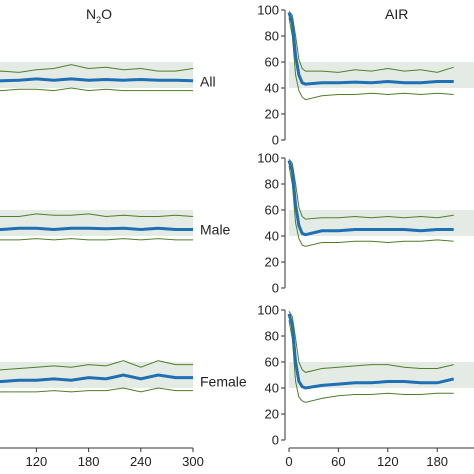  I want to click on n2o-male-mean-line, so click(96, 229).